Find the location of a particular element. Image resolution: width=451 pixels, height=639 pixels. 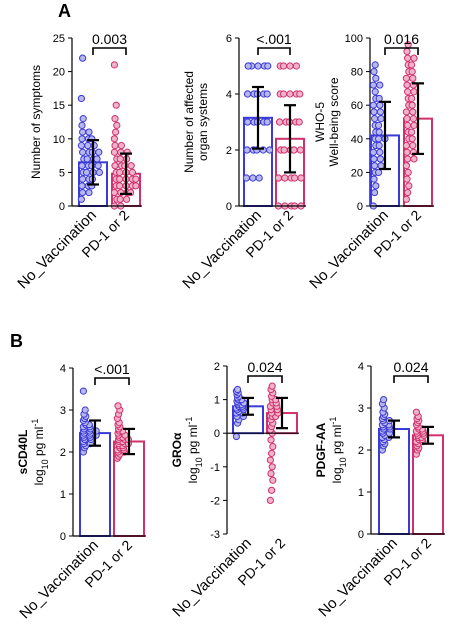

y-axis-label: WHO-5 Well-being score is located at coordinates (327, 121).